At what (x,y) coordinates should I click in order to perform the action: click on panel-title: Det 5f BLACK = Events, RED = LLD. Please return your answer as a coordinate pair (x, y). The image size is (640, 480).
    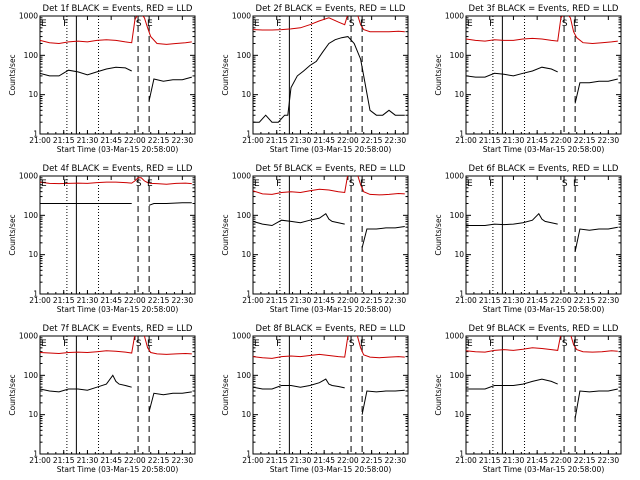
    Looking at the image, I should click on (331, 169).